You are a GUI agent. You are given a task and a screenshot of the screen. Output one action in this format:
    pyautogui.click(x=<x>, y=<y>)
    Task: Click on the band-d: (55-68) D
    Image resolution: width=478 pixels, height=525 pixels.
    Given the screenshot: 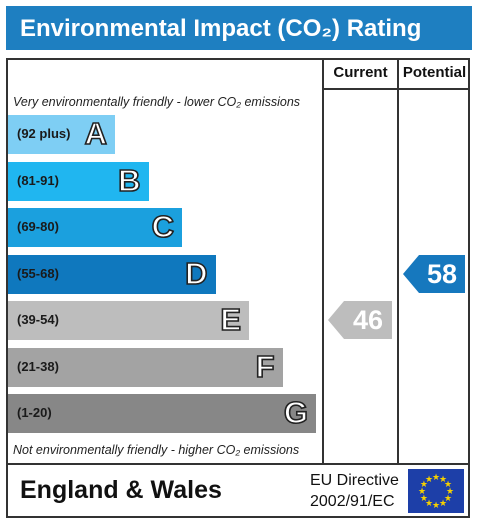 What is the action you would take?
    pyautogui.click(x=112, y=274)
    